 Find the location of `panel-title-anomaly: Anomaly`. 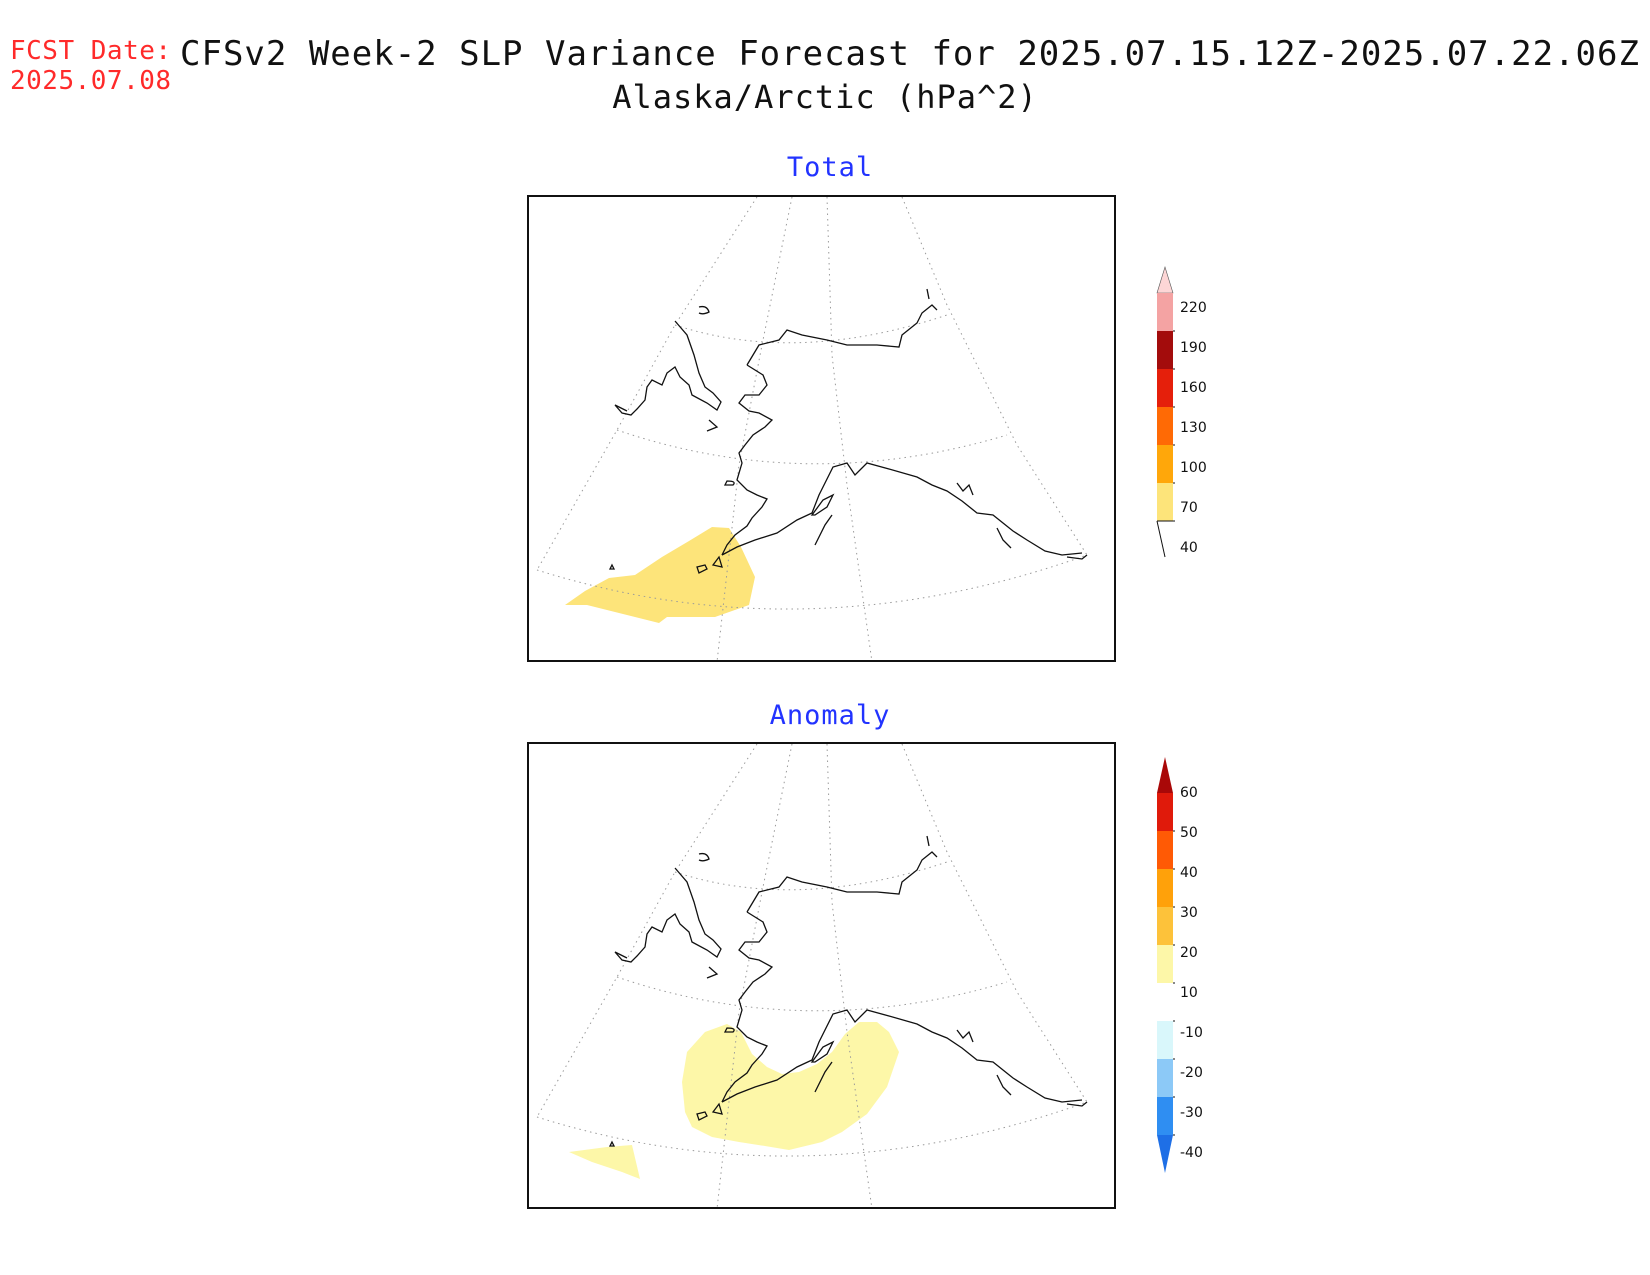

panel-title-anomaly: Anomaly is located at coordinates (830, 715).